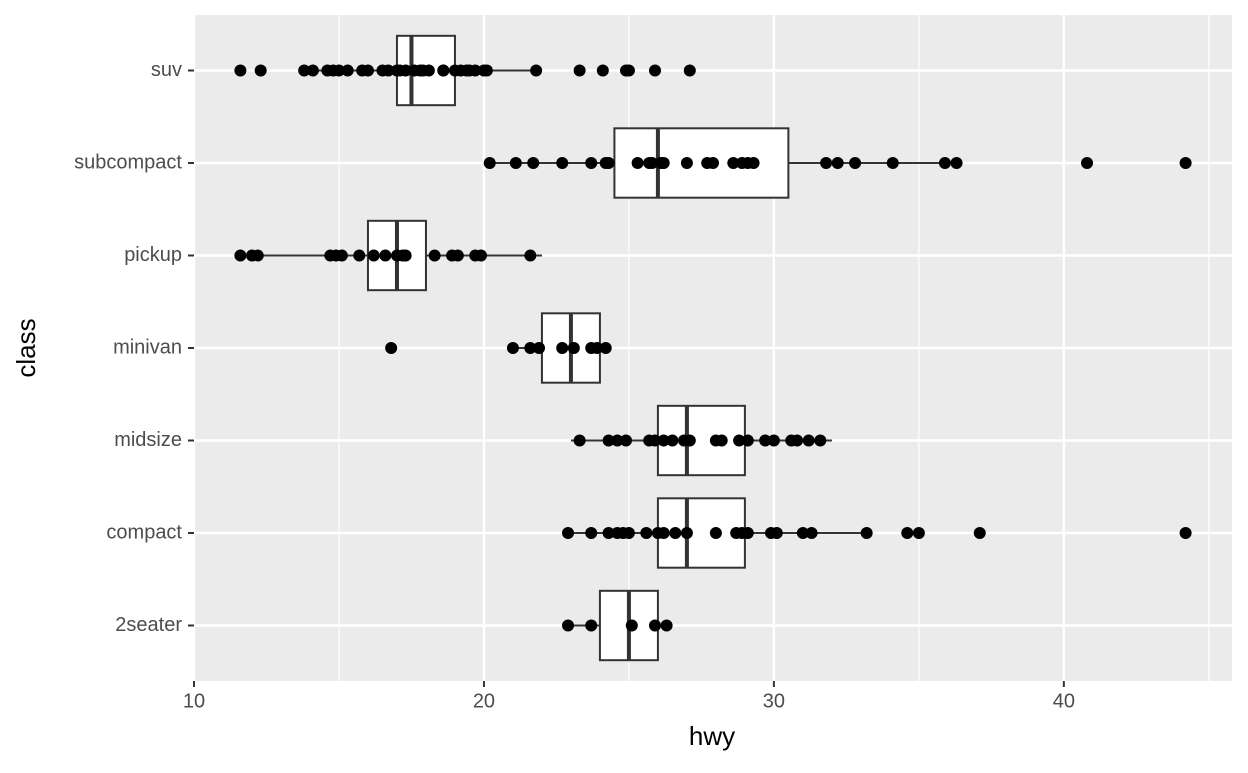  What do you see at coordinates (194, 701) in the screenshot?
I see `x-tick-label: 10` at bounding box center [194, 701].